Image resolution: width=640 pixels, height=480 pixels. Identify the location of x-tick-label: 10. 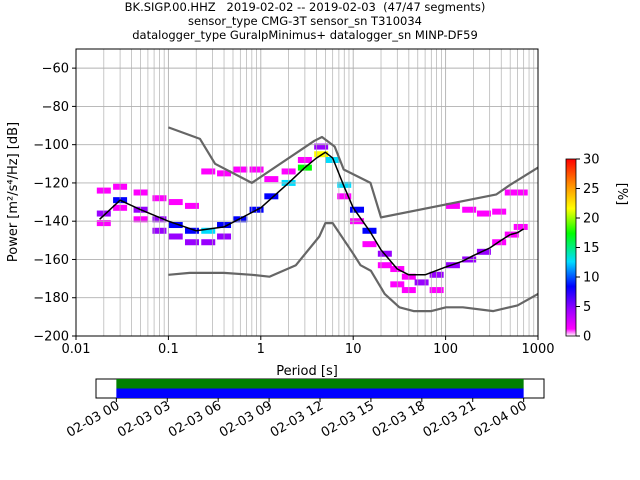
(353, 349).